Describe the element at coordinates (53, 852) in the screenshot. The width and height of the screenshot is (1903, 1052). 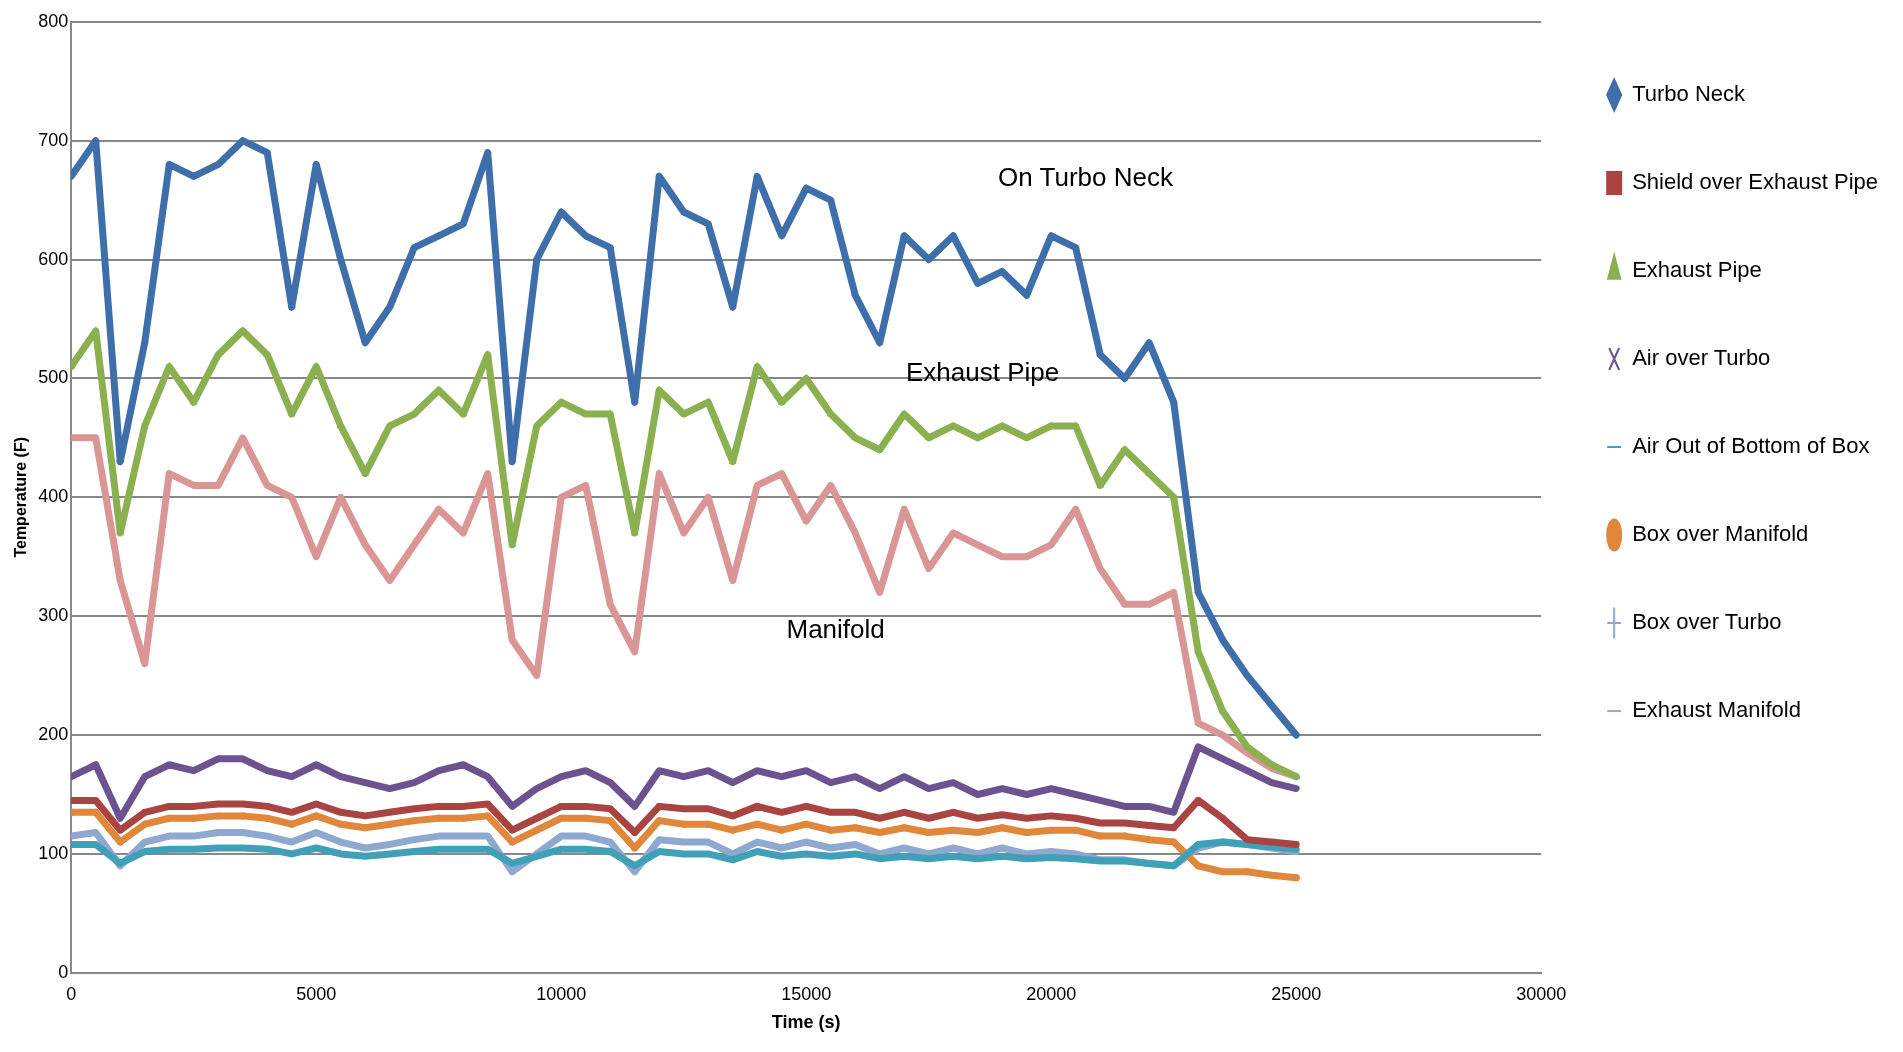
I see `y-tick-label: 100` at that location.